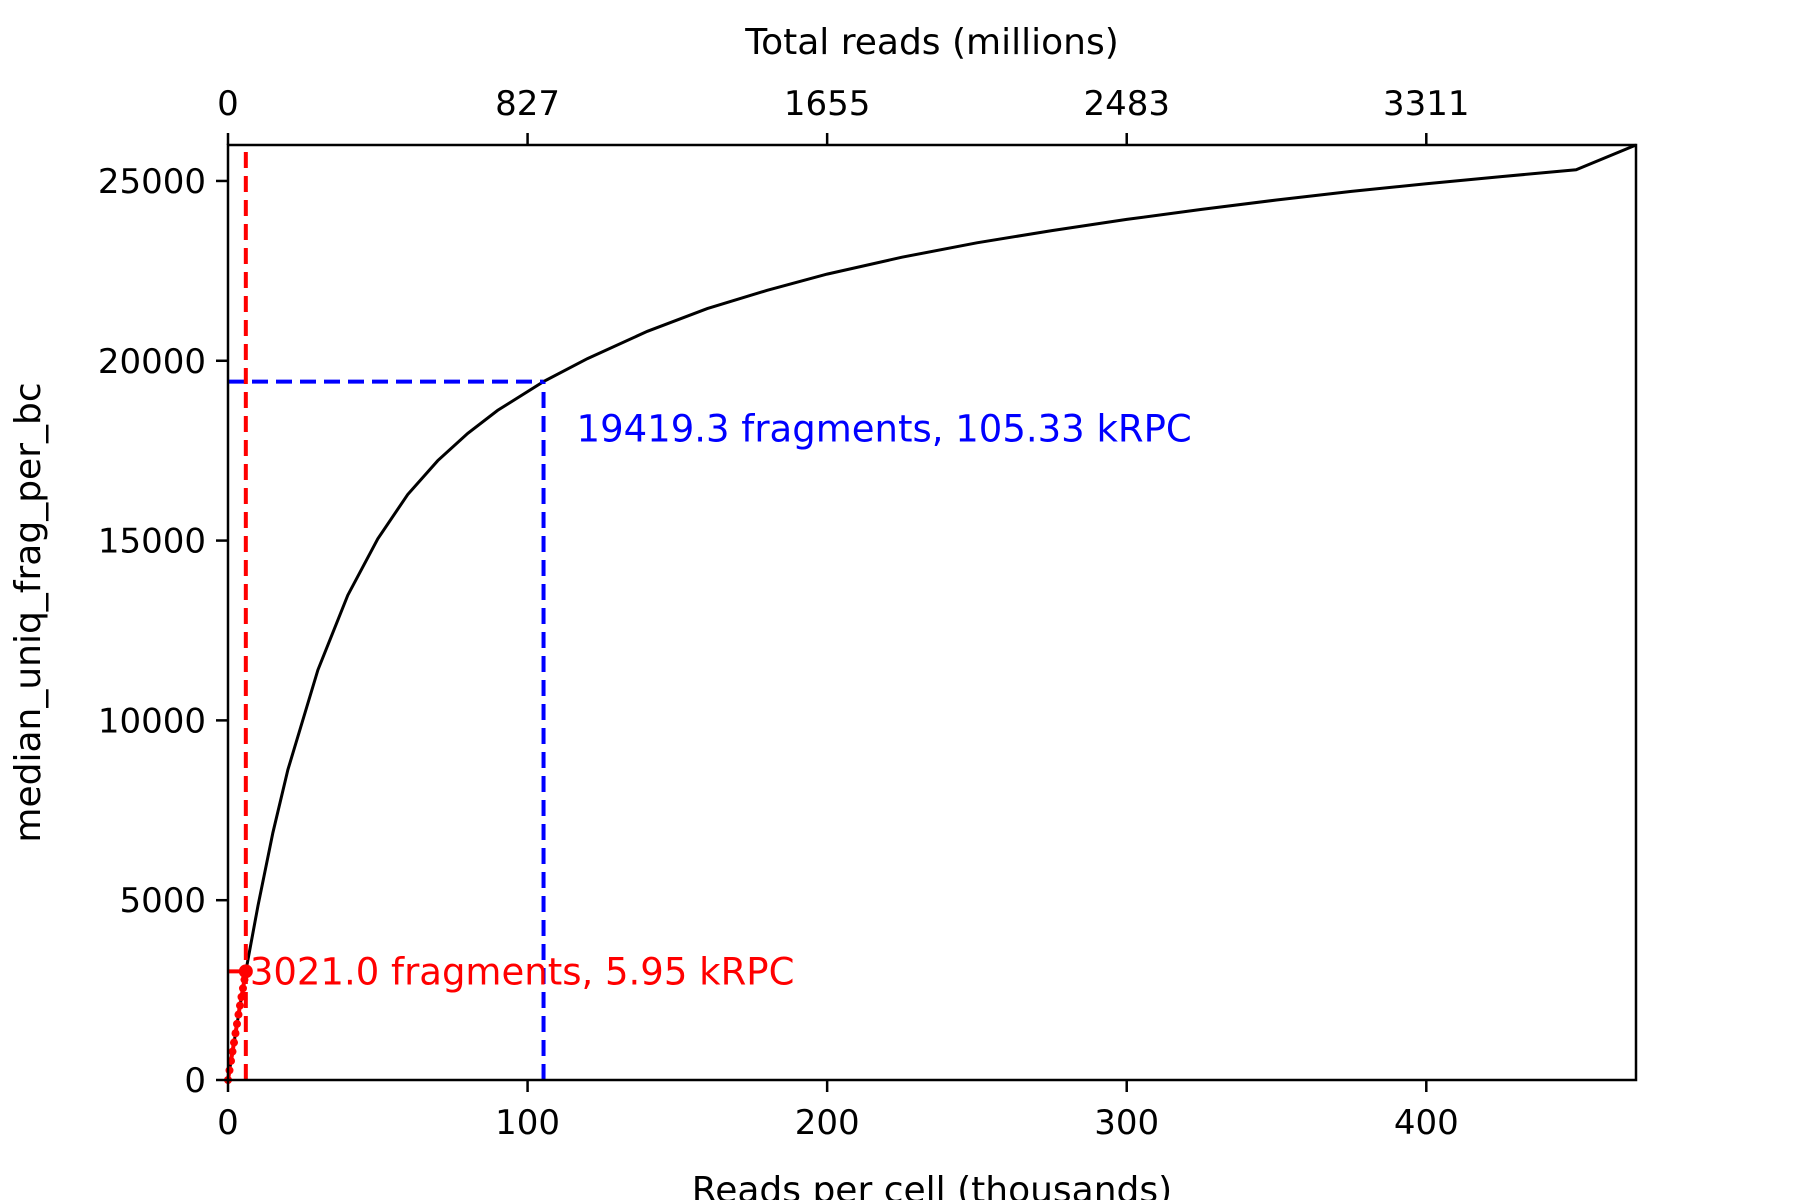 This screenshot has height=1200, width=1800. What do you see at coordinates (1426, 104) in the screenshot?
I see `top-tick-label: 3311` at bounding box center [1426, 104].